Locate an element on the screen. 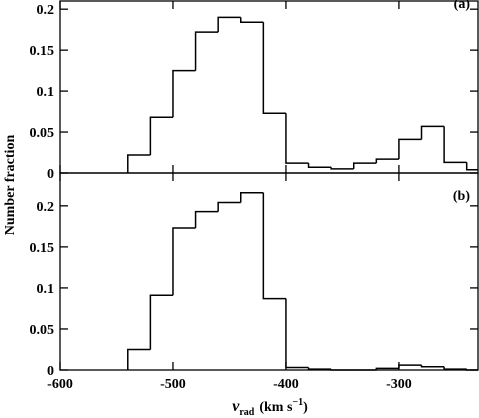  x-tick-label: -500 is located at coordinates (173, 384).